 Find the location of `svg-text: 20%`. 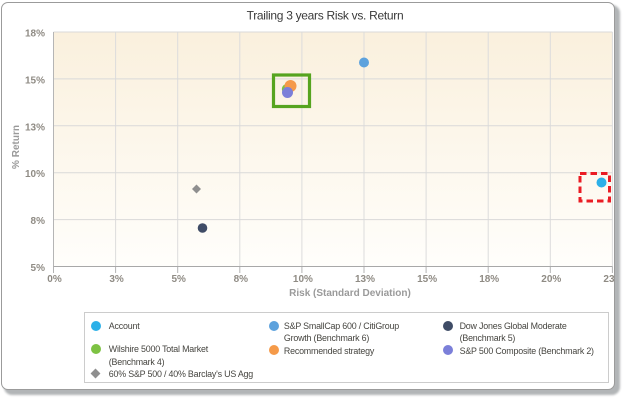

svg-text: 20% is located at coordinates (551, 279).